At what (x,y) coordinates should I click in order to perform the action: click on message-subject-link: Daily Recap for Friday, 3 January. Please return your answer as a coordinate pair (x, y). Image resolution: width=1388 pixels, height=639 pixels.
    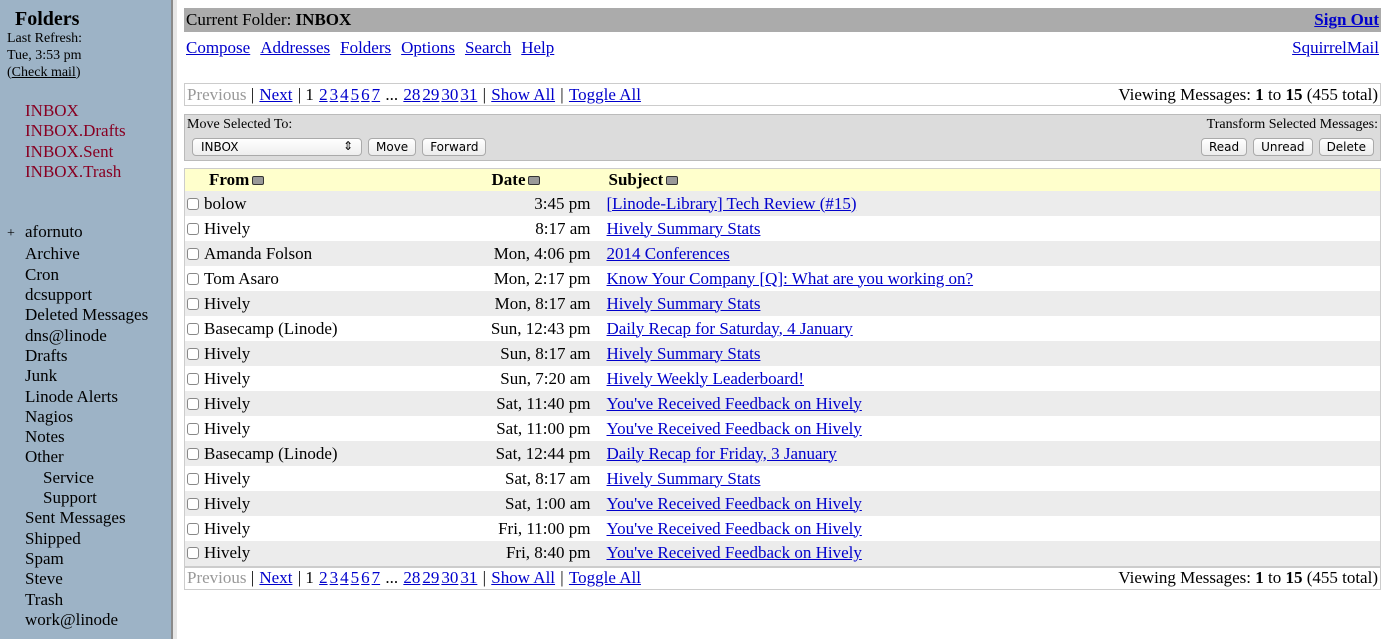
    Looking at the image, I should click on (721, 453).